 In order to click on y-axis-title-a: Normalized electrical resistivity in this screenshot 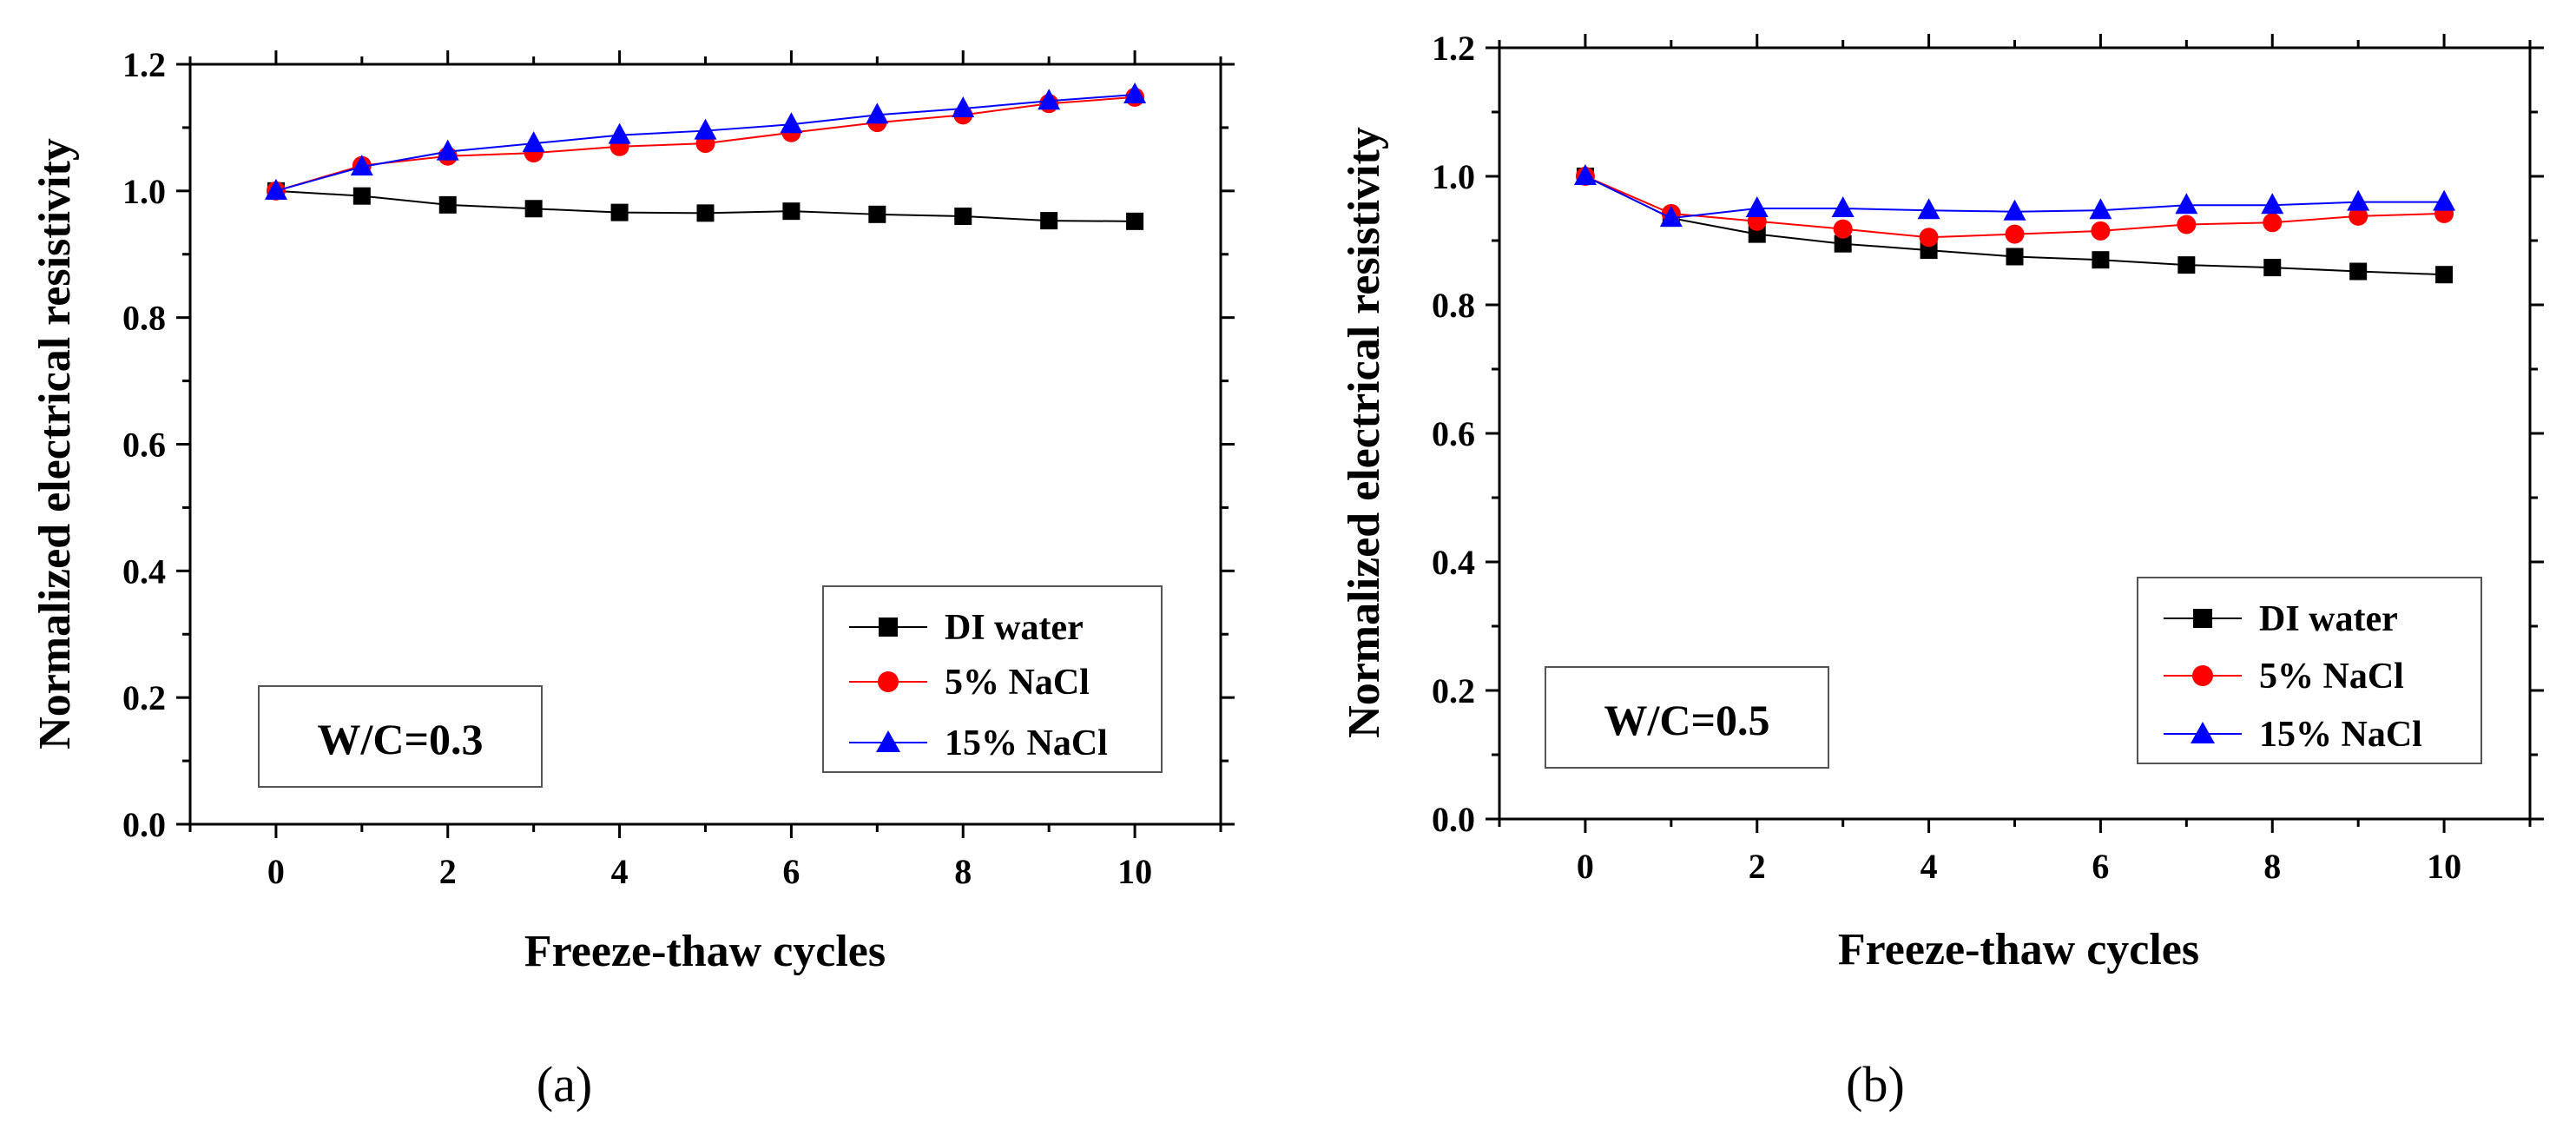, I will do `click(55, 444)`.